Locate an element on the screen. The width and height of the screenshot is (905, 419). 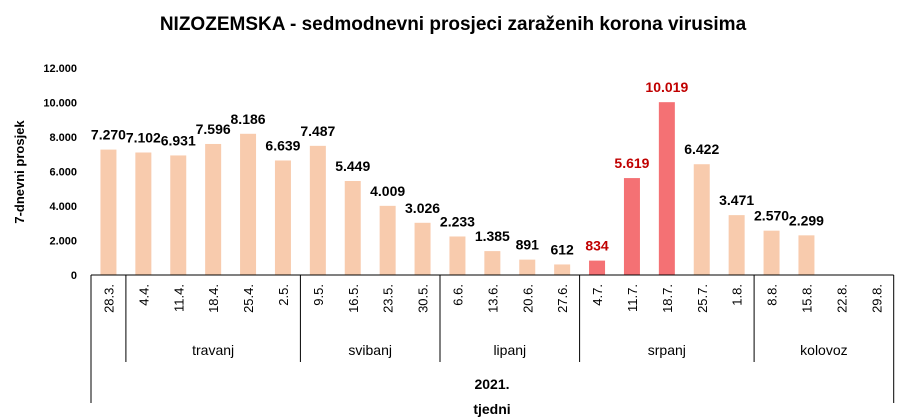
y-axis-label: 7-dnevni prosjek is located at coordinates (19, 172).